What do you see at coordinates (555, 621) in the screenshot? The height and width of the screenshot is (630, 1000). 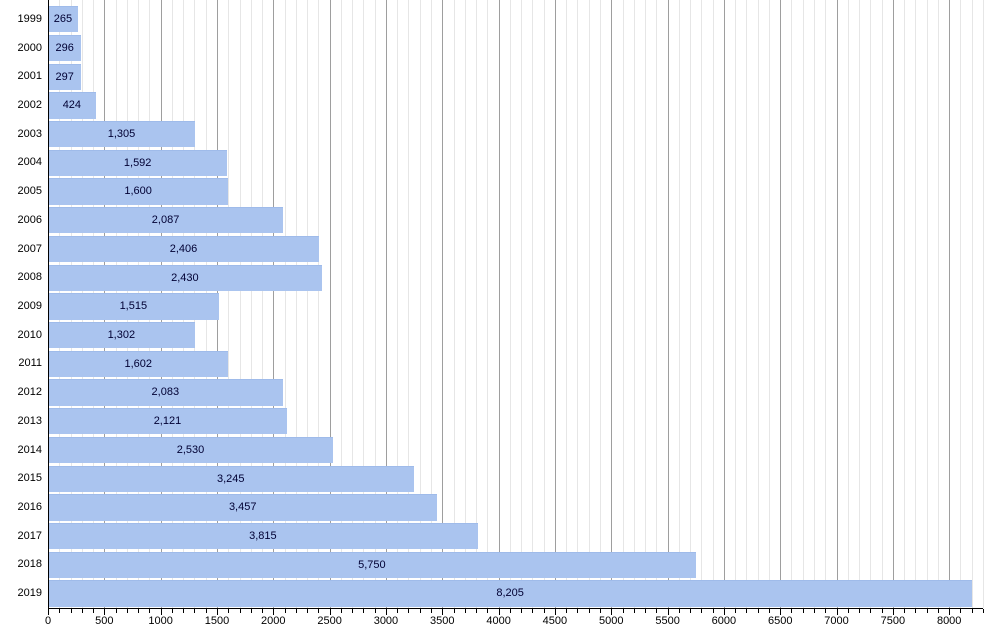 I see `x-axis-tick-label: 4500` at bounding box center [555, 621].